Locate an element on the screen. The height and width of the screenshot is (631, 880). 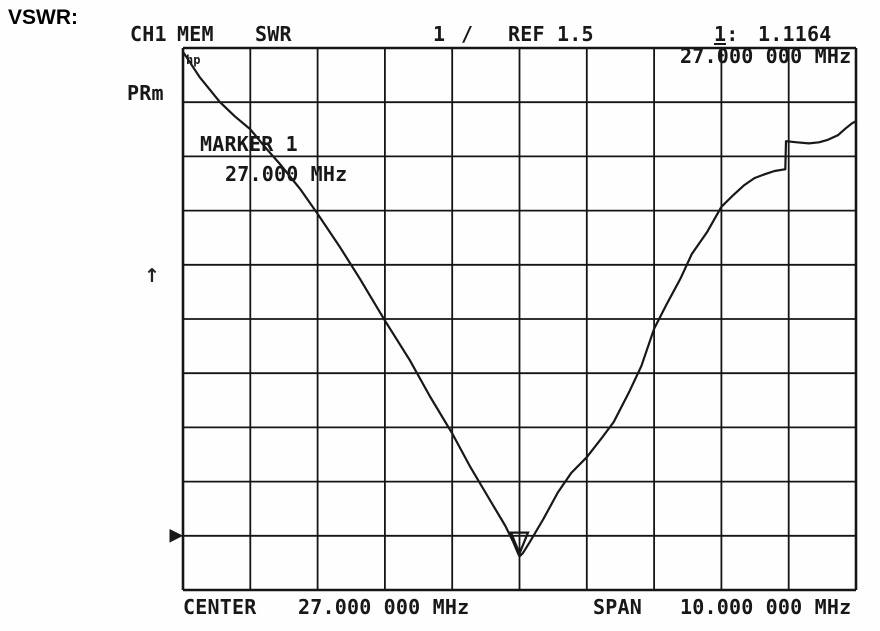
scale-per-div-value: 1 is located at coordinates (439, 34).